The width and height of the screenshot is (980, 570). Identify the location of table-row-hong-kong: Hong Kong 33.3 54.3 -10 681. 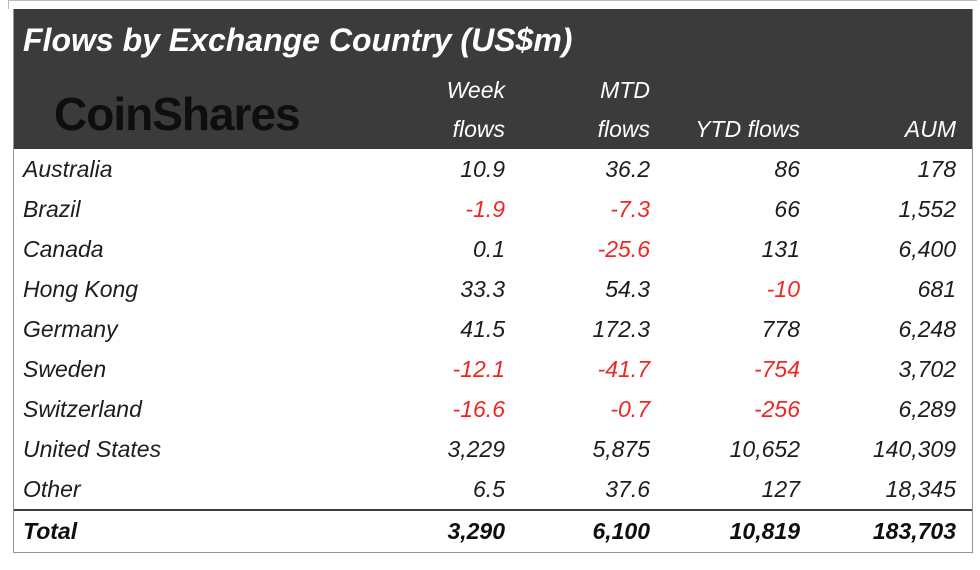
(493, 289).